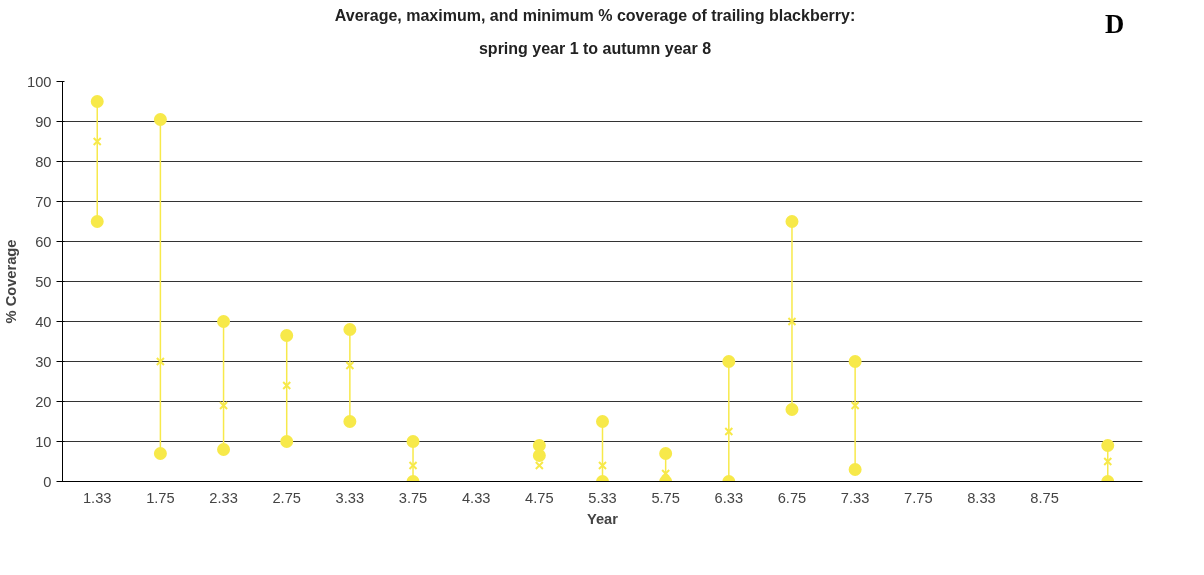 This screenshot has height=575, width=1204. I want to click on y-tick-label: 0, so click(47, 481).